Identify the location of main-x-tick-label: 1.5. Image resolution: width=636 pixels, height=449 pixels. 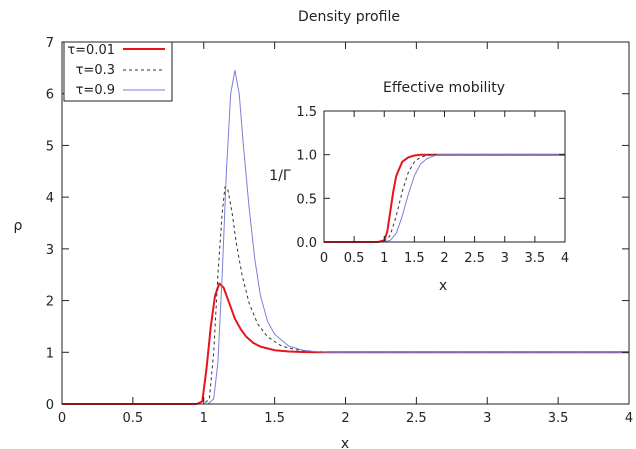
(274, 418).